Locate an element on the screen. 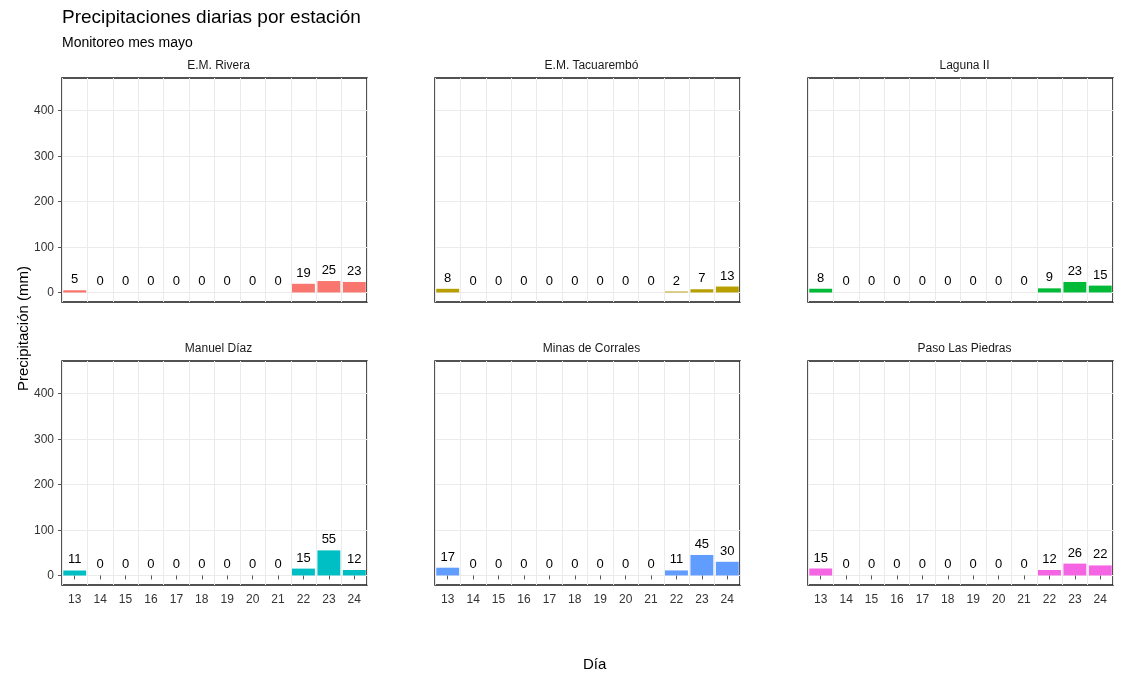 This screenshot has height=681, width=1131. y-tick-label: 0 is located at coordinates (51, 575).